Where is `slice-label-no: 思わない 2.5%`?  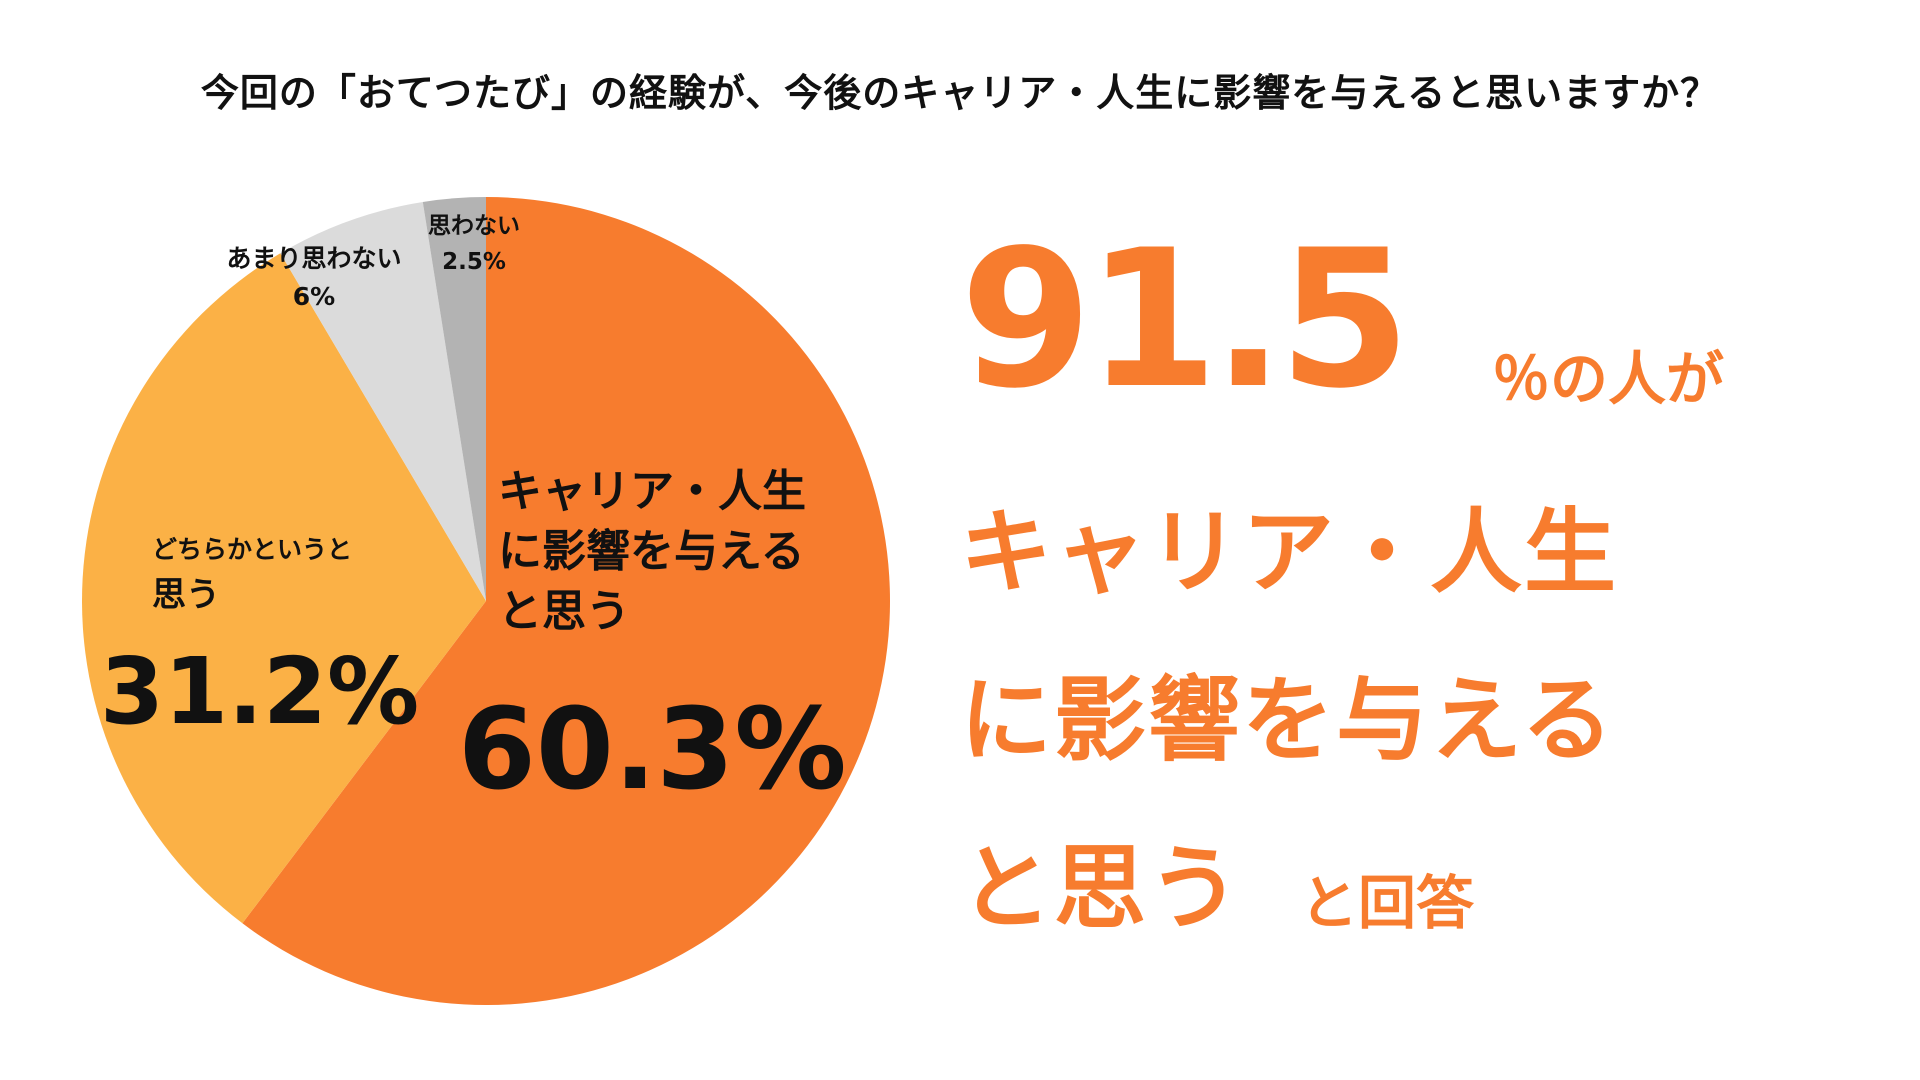 slice-label-no: 思わない 2.5% is located at coordinates (474, 244).